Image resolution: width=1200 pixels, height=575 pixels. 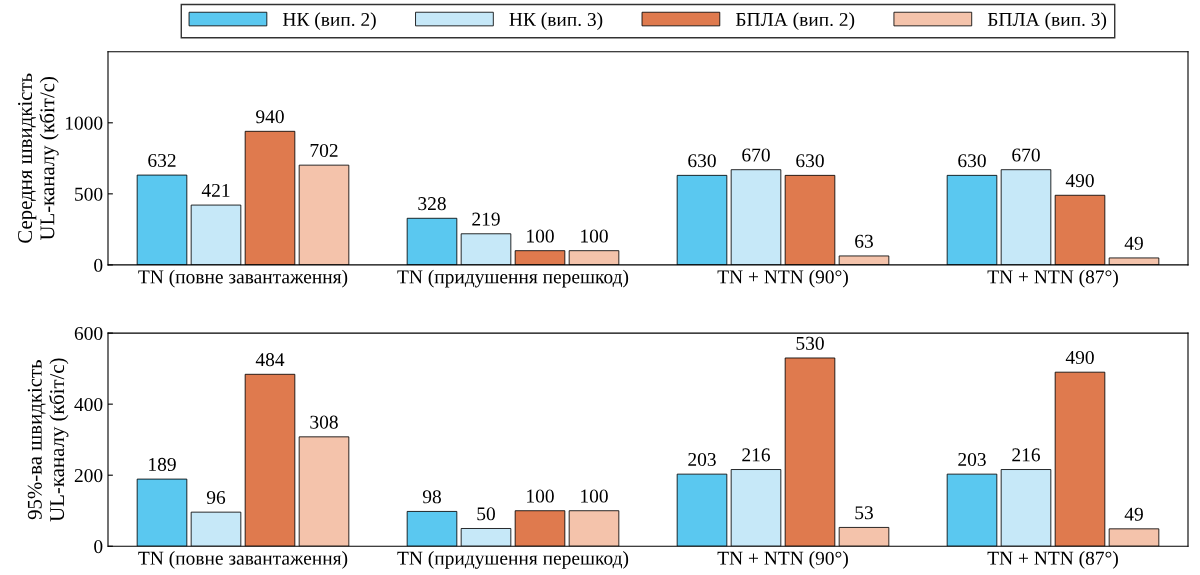 I want to click on y-tick-label: 500, so click(x=89, y=194).